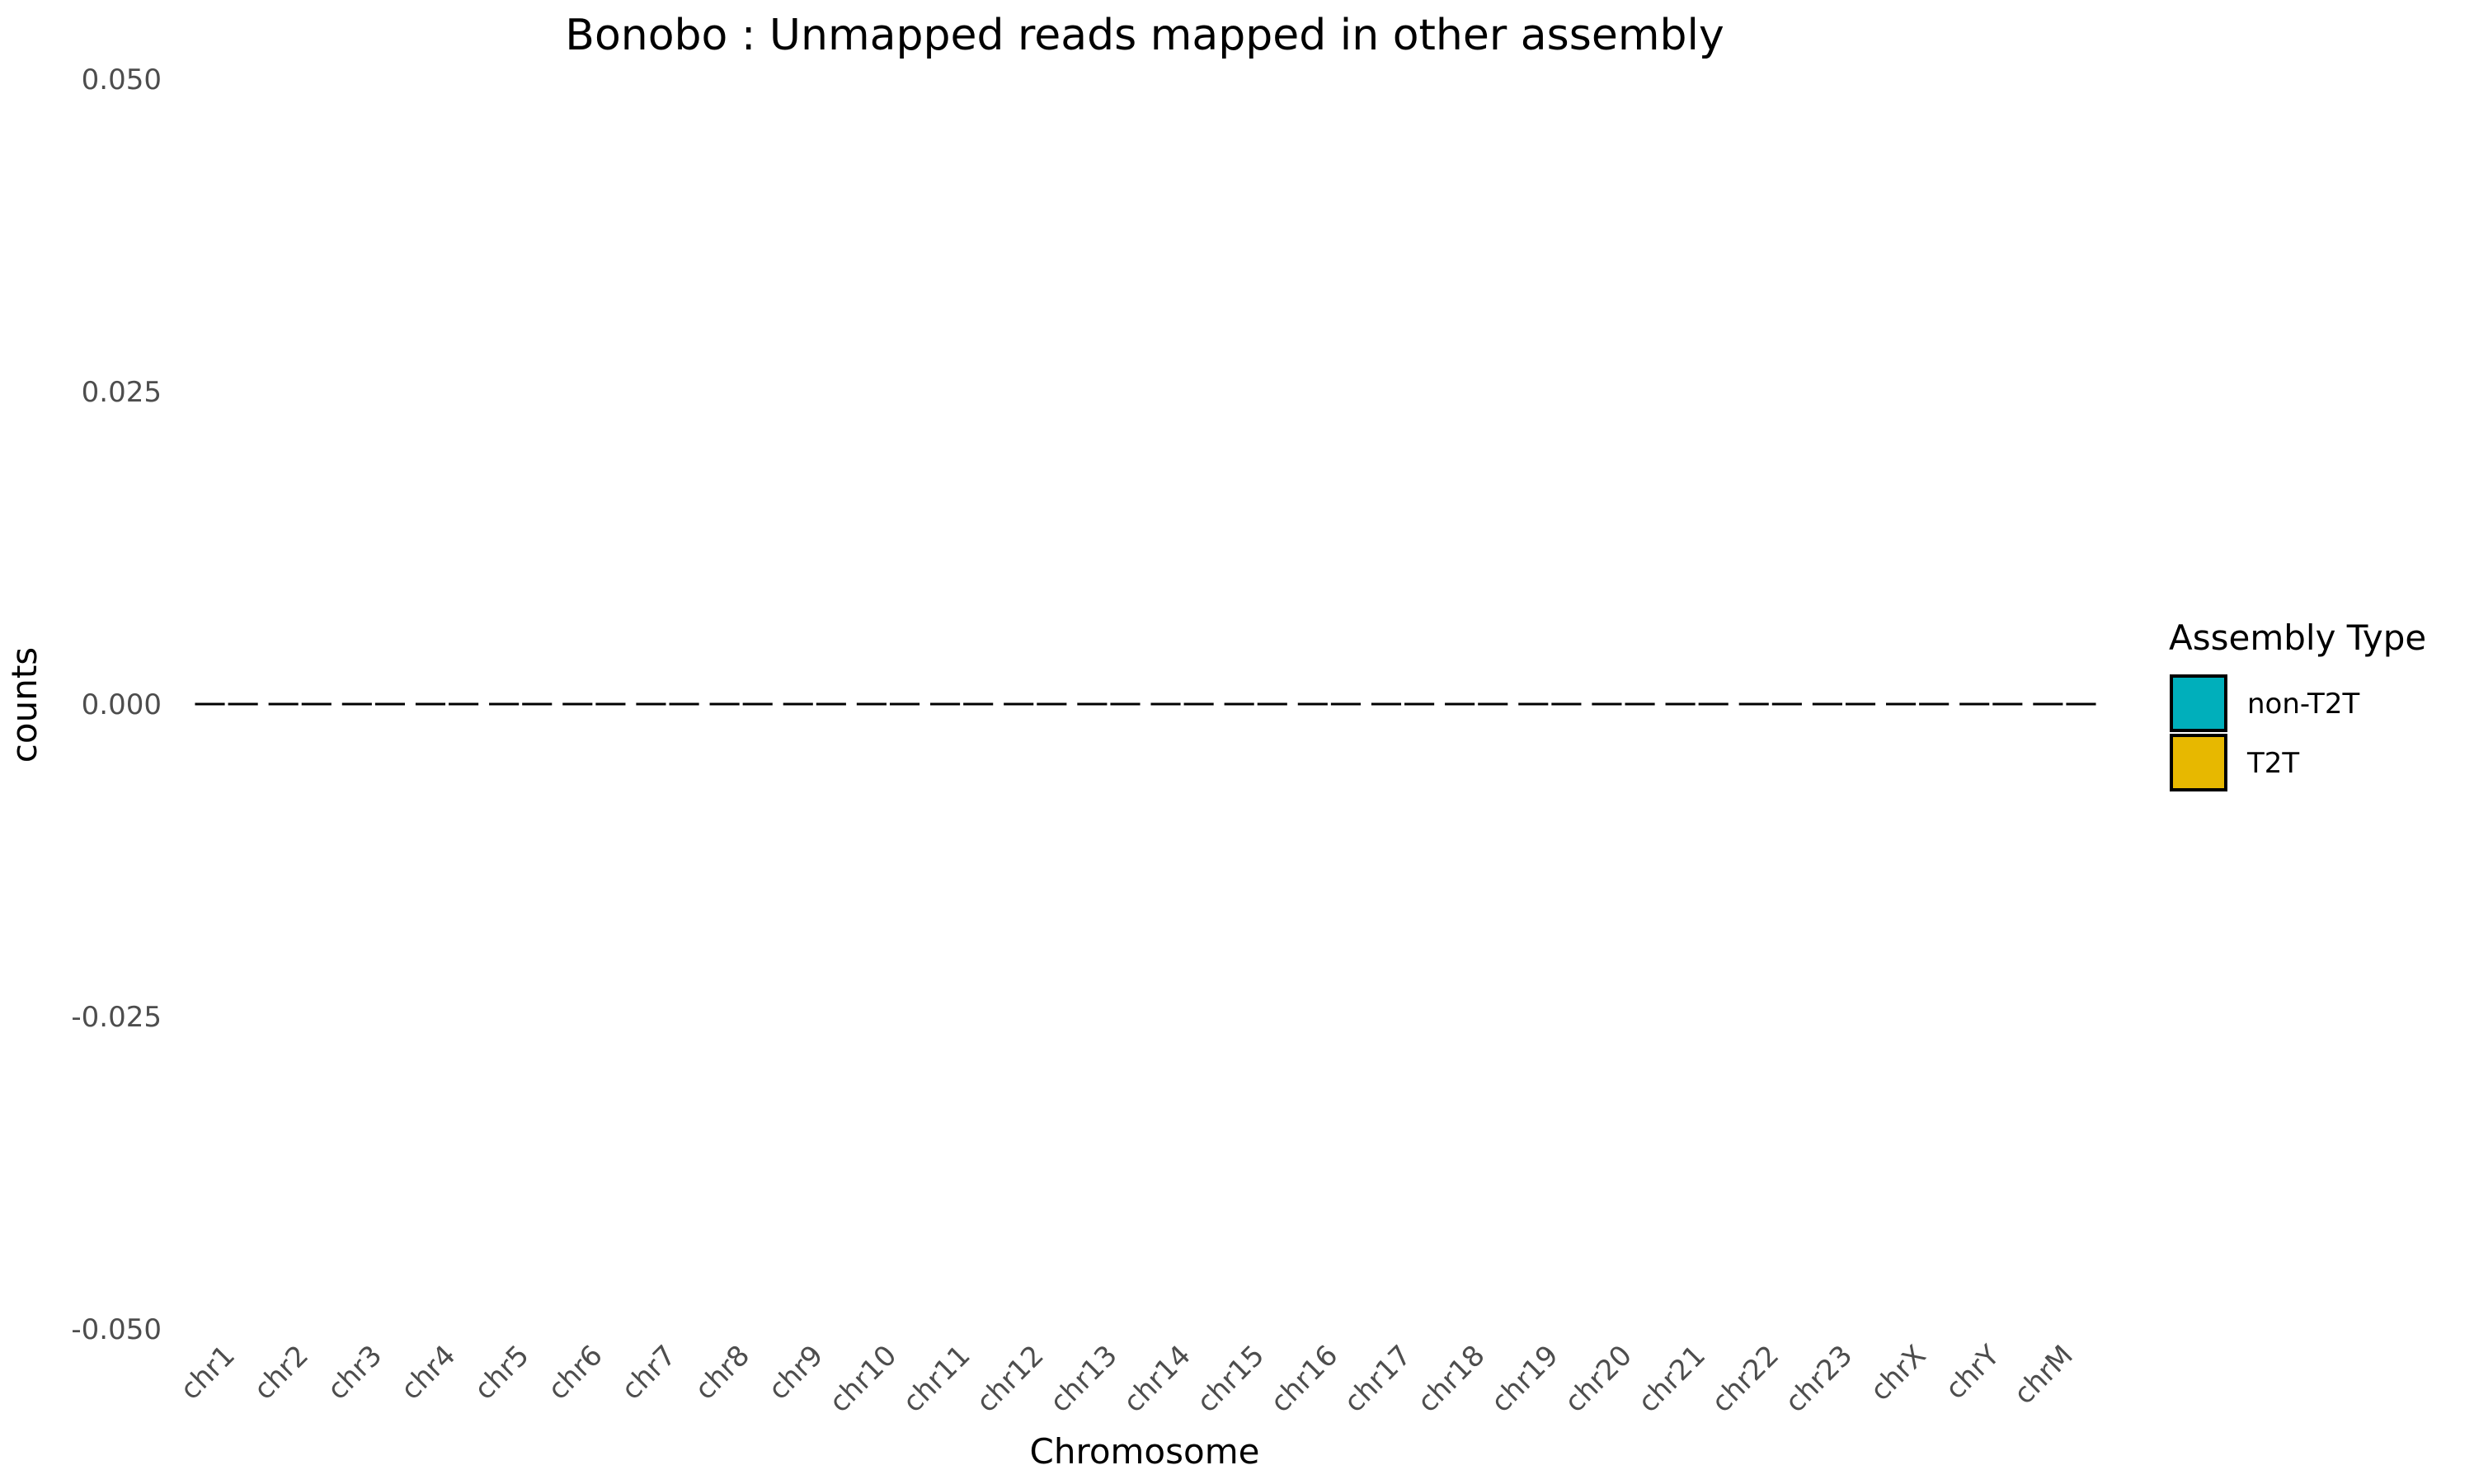  I want to click on y-axis-title: counts, so click(24, 705).